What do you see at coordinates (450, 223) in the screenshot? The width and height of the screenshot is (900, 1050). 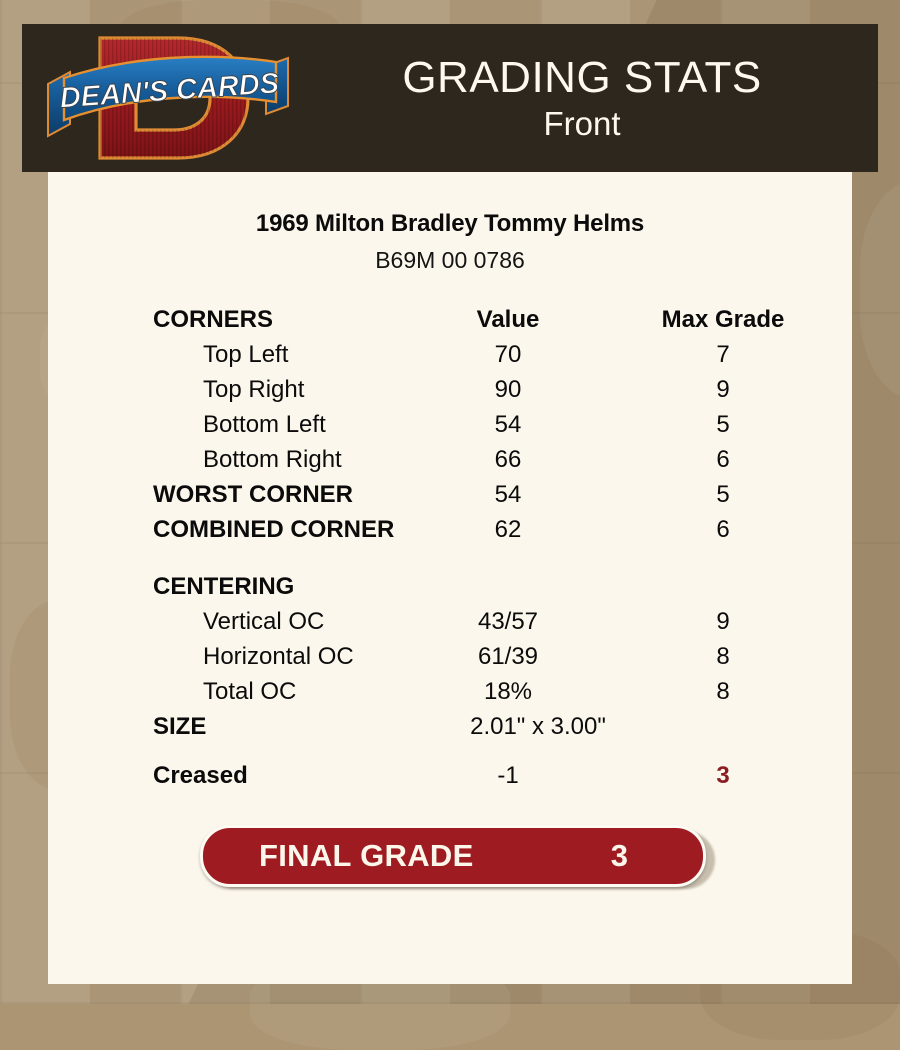 I see `card-title: 1969 Milton Bradley Tommy Helms` at bounding box center [450, 223].